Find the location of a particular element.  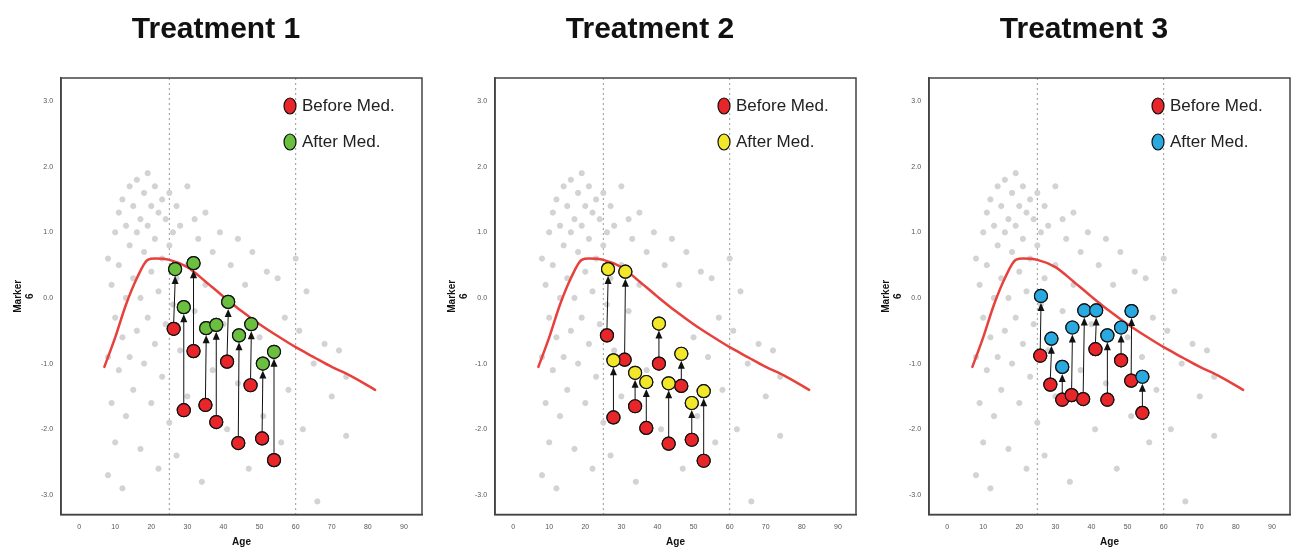

chart-title: Treatment 1 is located at coordinates (216, 28).